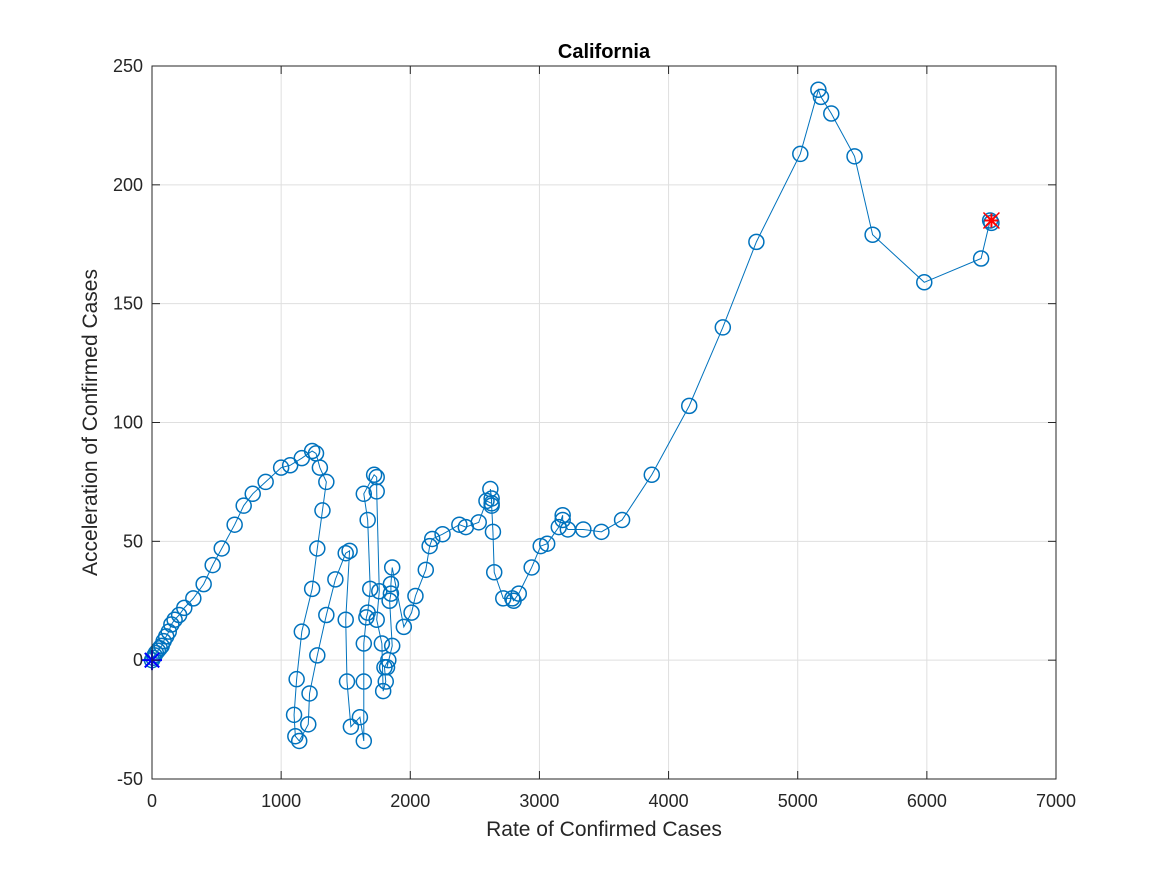  Describe the element at coordinates (281, 801) in the screenshot. I see `x-tick-label: 1000` at that location.